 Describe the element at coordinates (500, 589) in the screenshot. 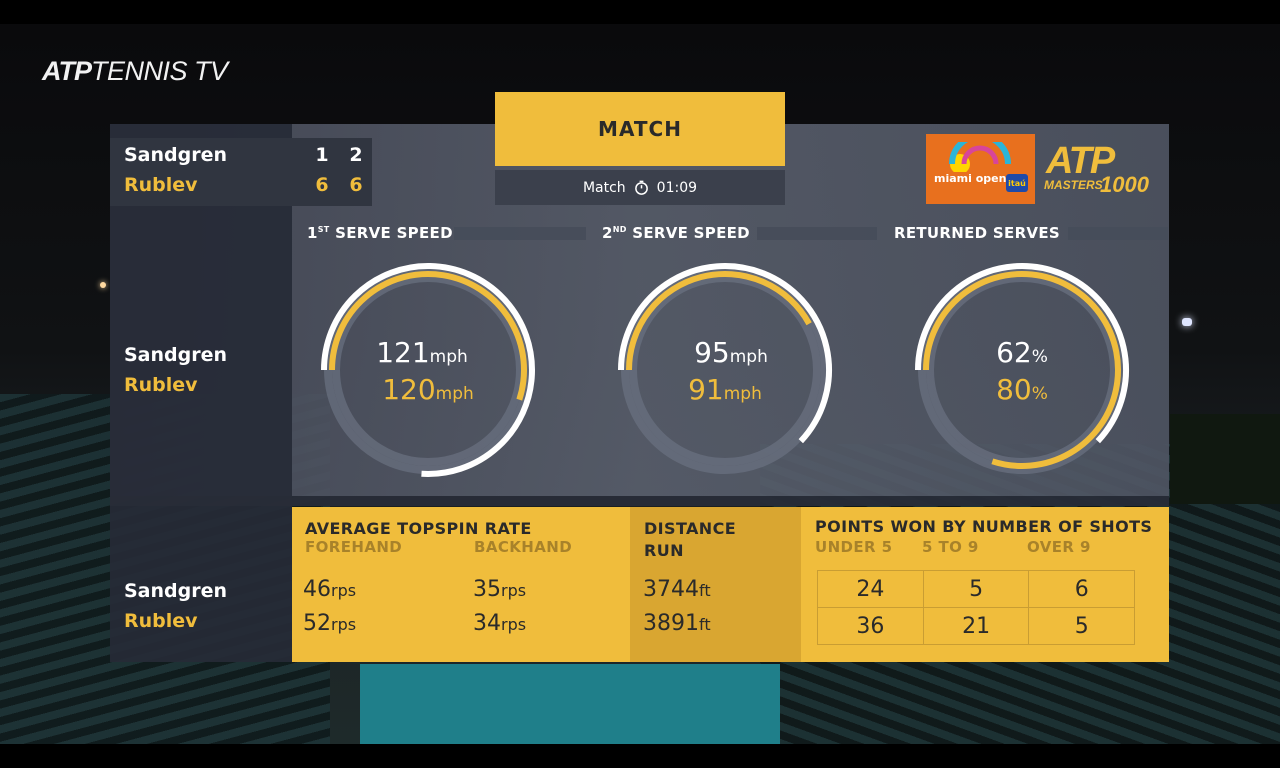

I see `backhand-sandgren: 35rps` at that location.